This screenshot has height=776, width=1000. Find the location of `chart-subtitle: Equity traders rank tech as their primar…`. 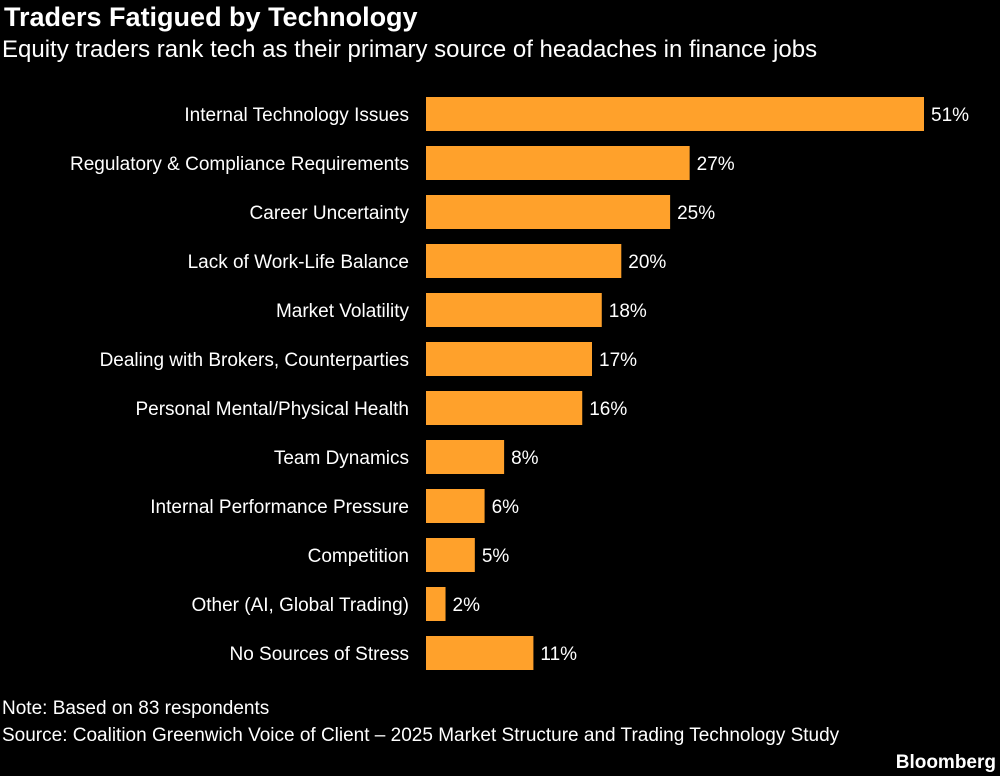

chart-subtitle: Equity traders rank tech as their primar… is located at coordinates (410, 49).